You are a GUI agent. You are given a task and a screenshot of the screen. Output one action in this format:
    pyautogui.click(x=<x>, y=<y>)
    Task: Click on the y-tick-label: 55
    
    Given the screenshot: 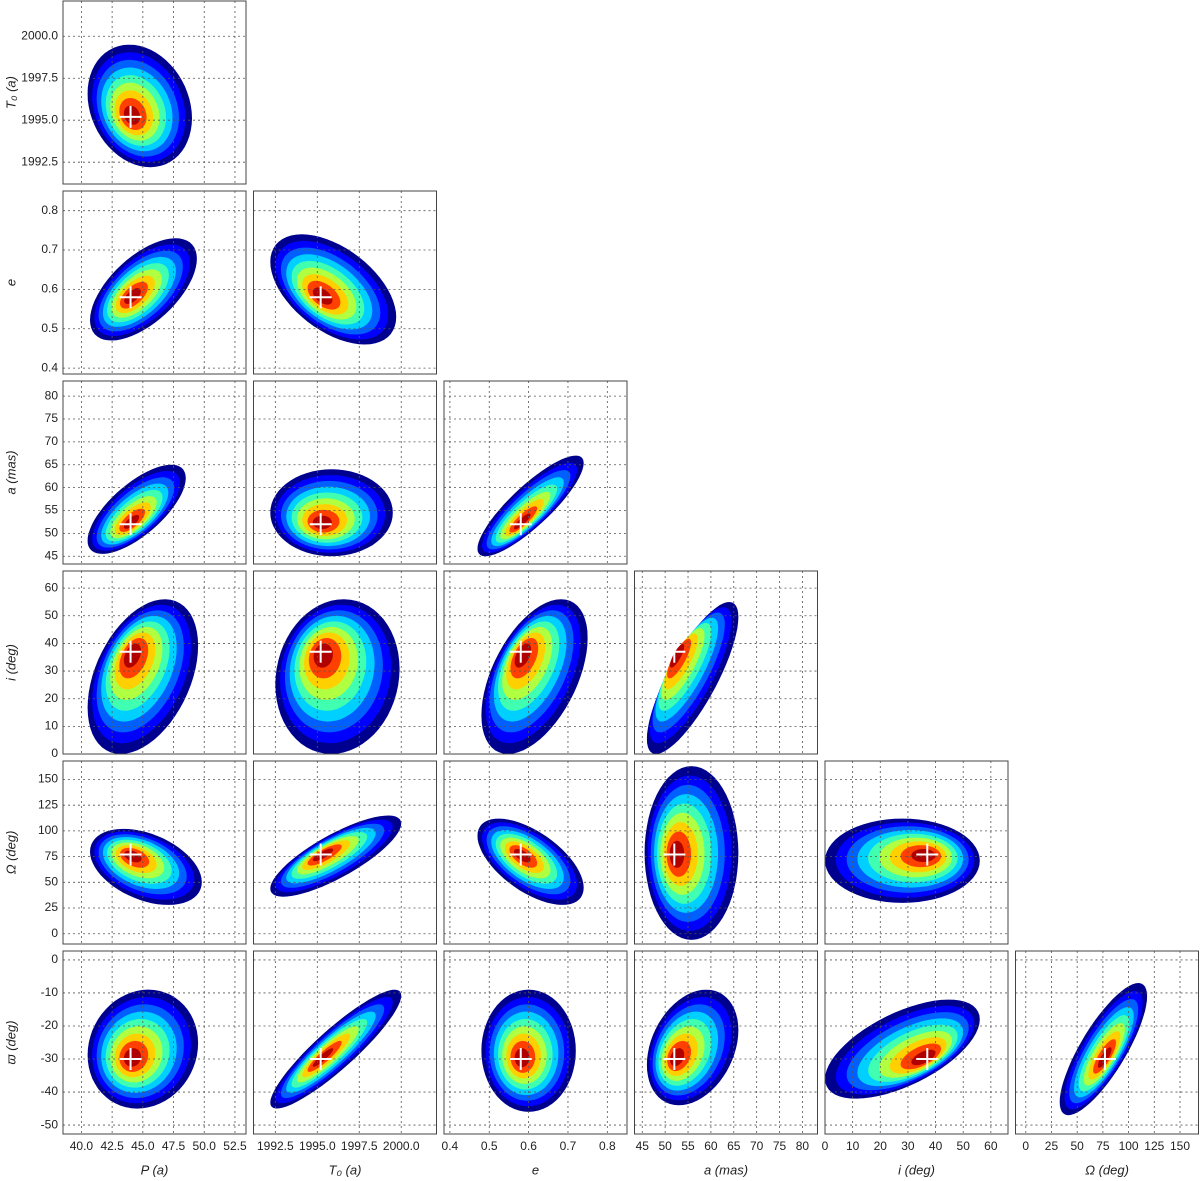 What is the action you would take?
    pyautogui.click(x=52, y=510)
    